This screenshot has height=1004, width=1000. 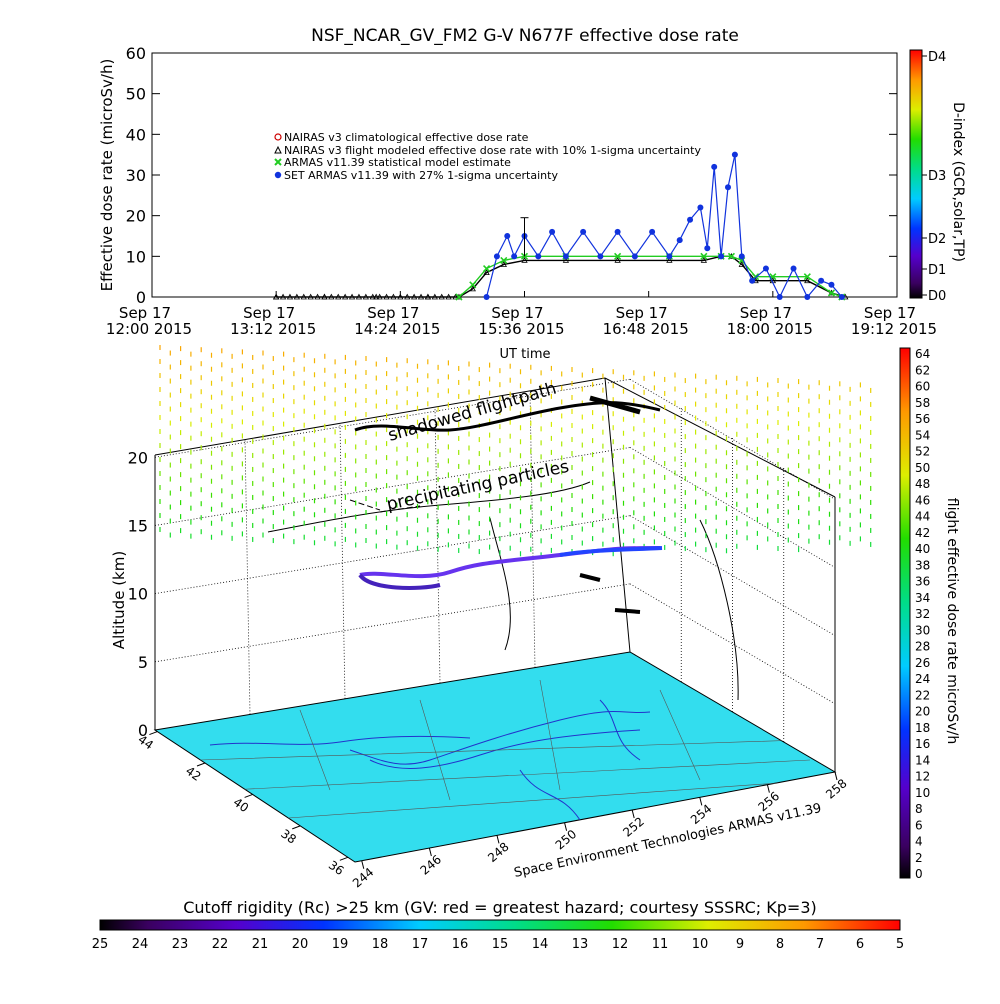 What do you see at coordinates (180, 944) in the screenshot?
I see `rc-tick-label: 23` at bounding box center [180, 944].